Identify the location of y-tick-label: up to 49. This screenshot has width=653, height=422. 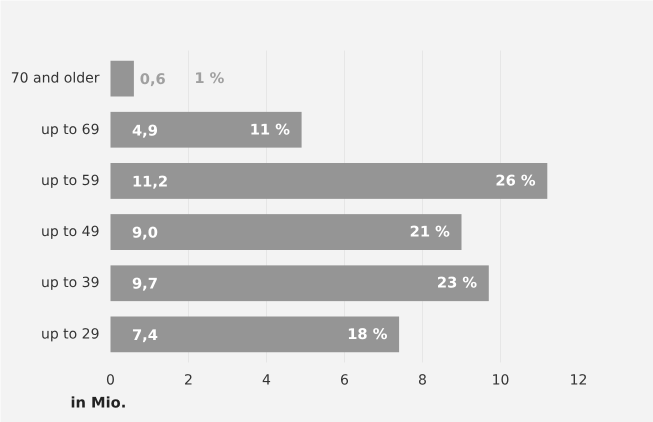
(70, 232).